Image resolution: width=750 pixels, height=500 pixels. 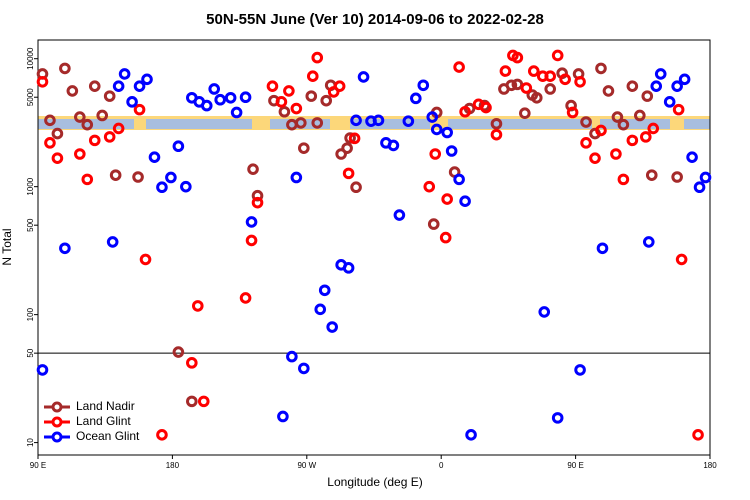 I want to click on x-tick-label: 90 E, so click(x=38, y=465).